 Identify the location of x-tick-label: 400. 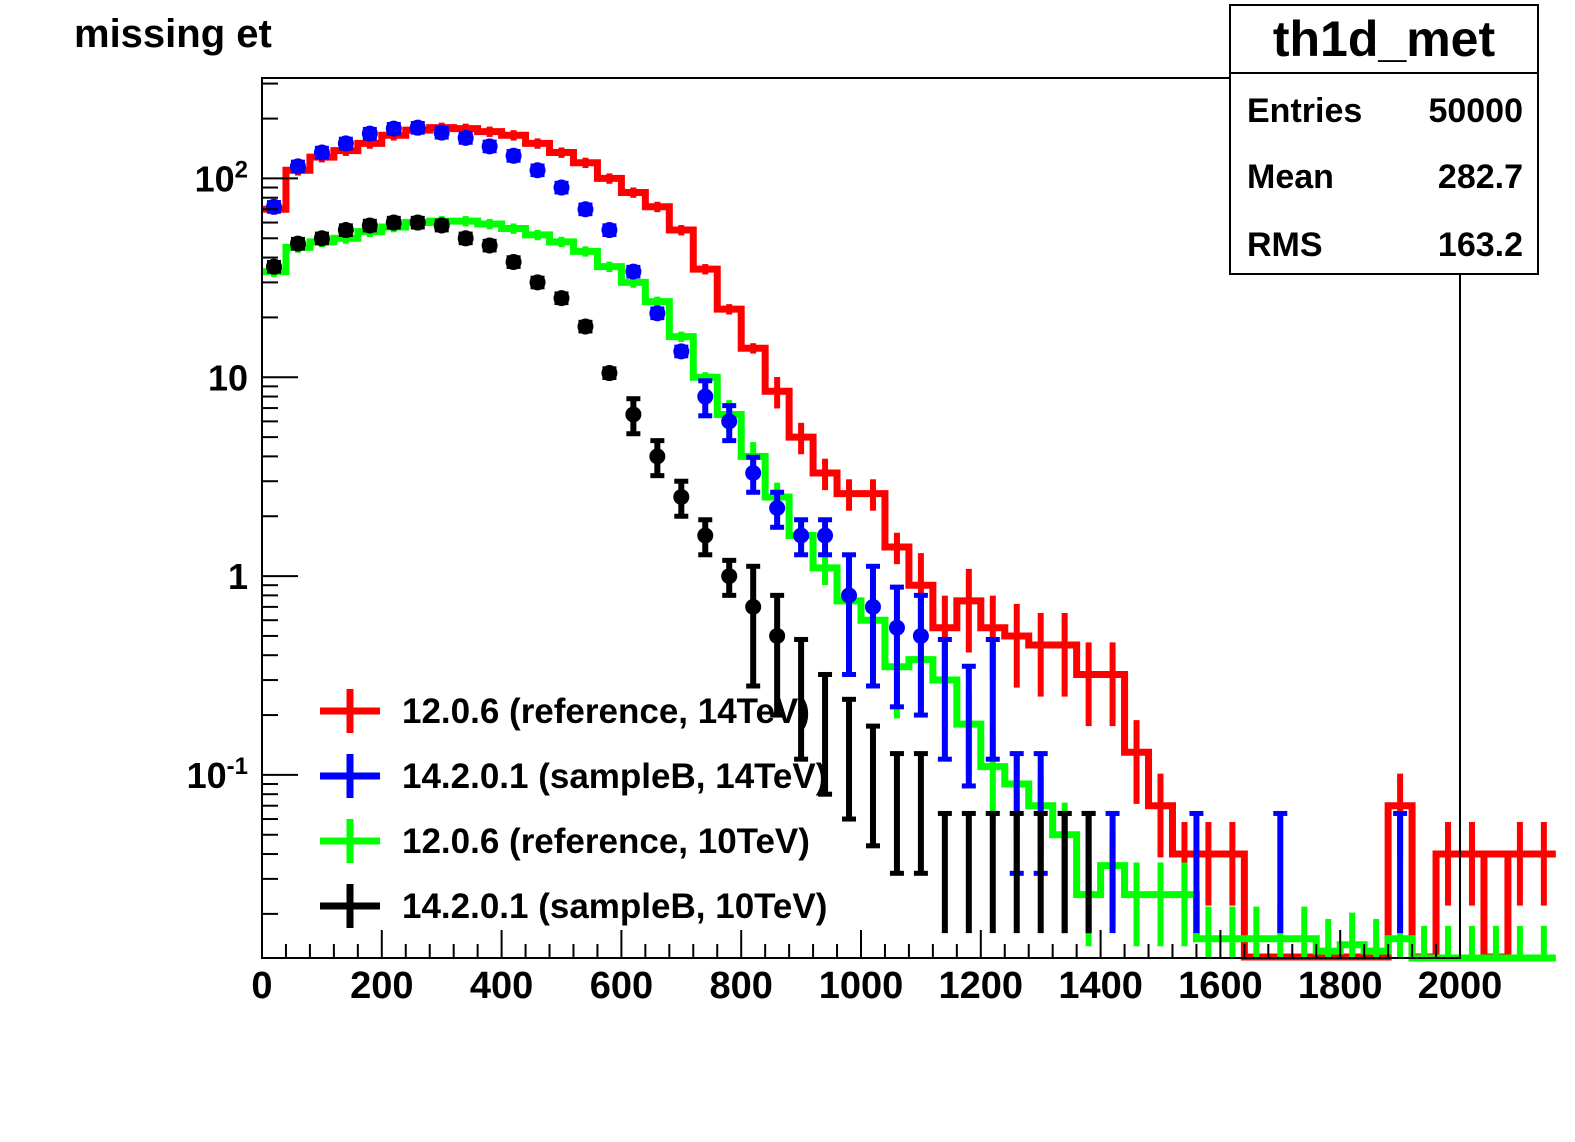
(501, 986).